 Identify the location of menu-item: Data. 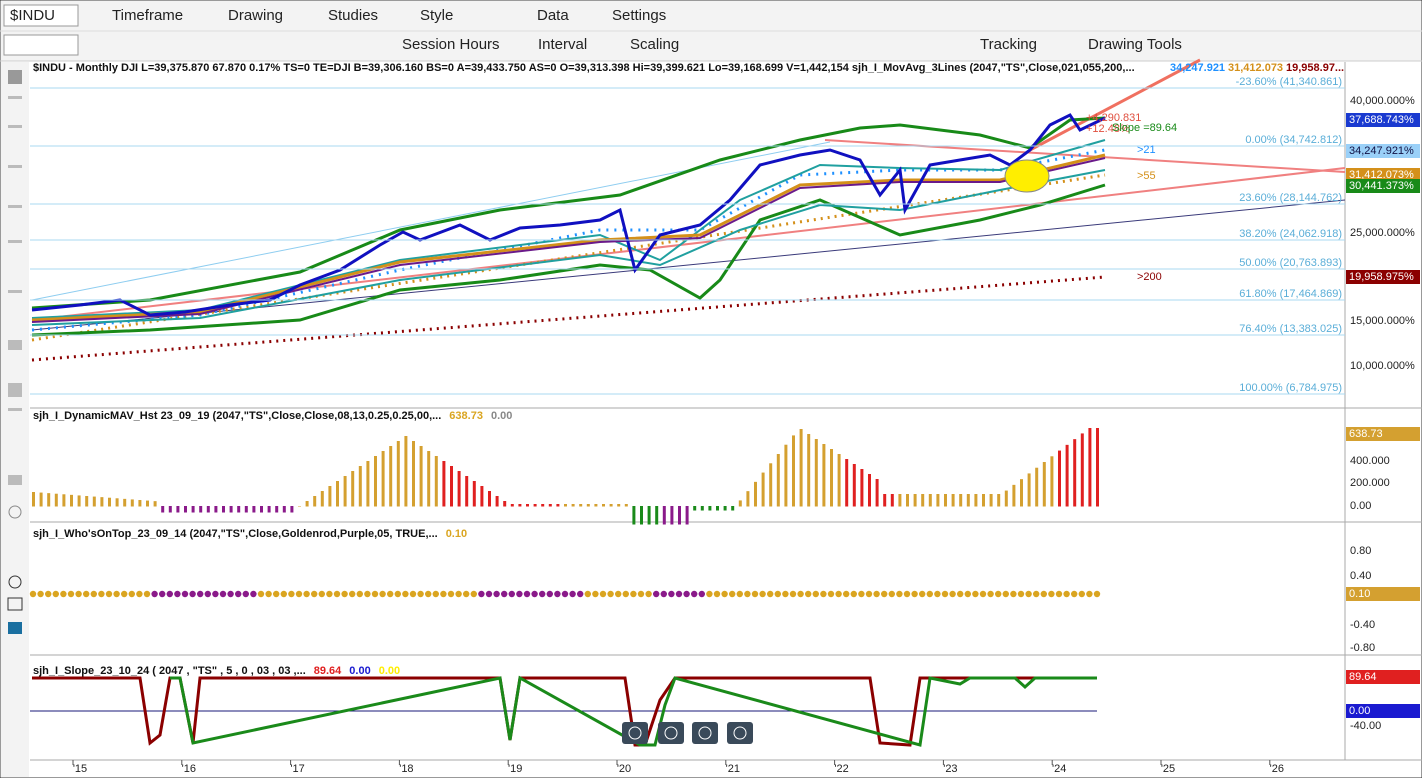
(553, 15).